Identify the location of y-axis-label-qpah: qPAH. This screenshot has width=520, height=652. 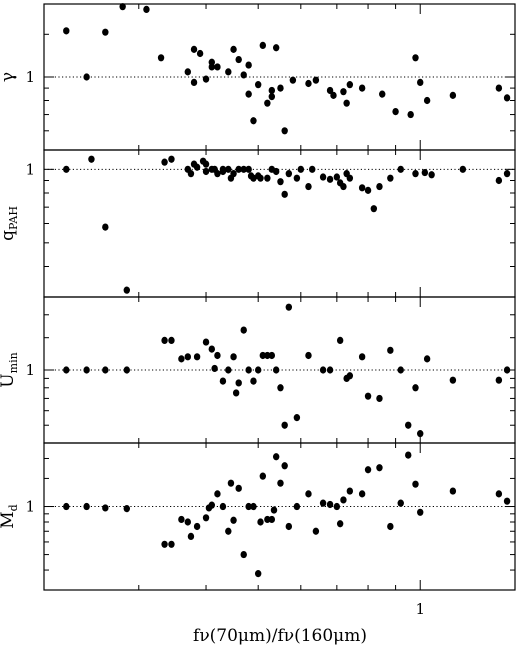
(10, 223).